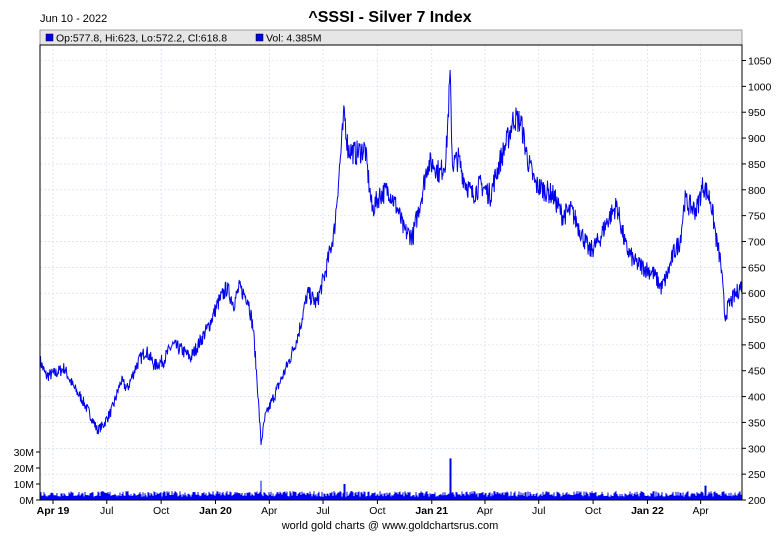  What do you see at coordinates (215, 511) in the screenshot?
I see `x-tick-label: Jan 20` at bounding box center [215, 511].